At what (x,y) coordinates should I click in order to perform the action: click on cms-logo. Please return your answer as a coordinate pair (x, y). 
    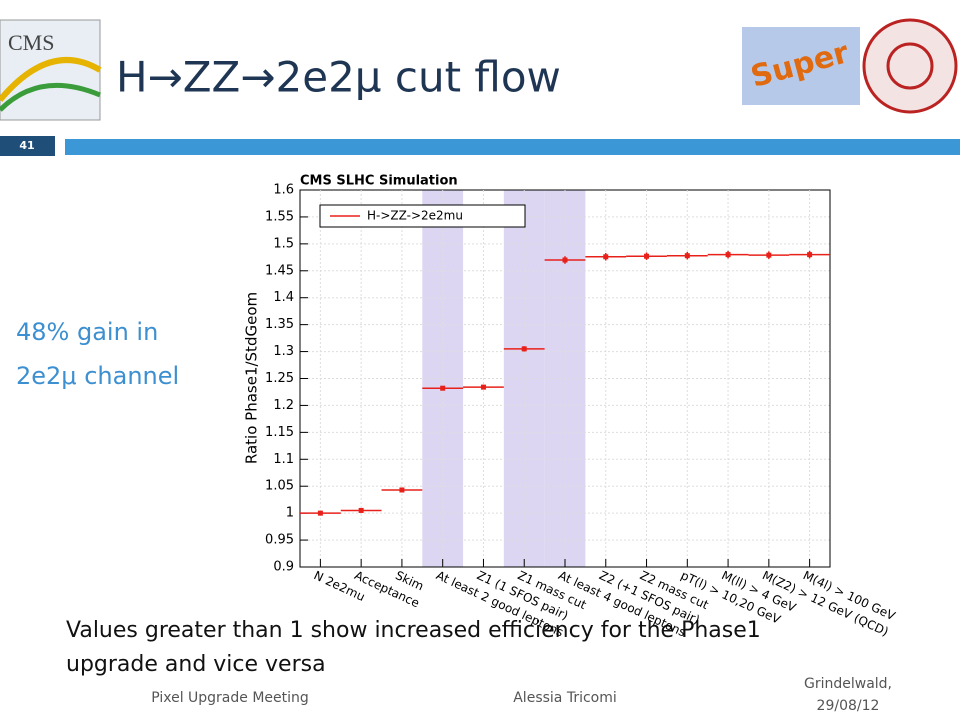
    Looking at the image, I should click on (50, 70).